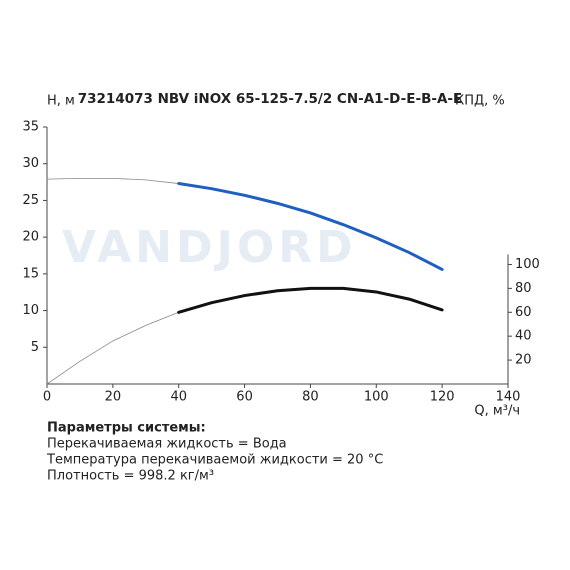 Image resolution: width=570 pixels, height=570 pixels. Describe the element at coordinates (126, 428) in the screenshot. I see `parameters-heading: Параметры системы:` at that location.